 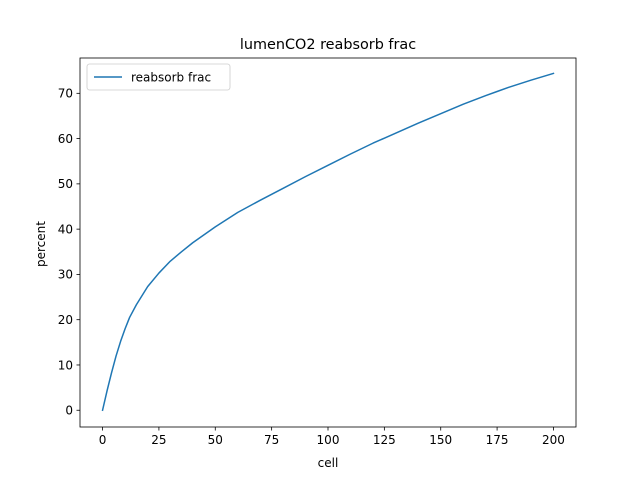 I want to click on y-tick-label: 10, so click(x=65, y=365).